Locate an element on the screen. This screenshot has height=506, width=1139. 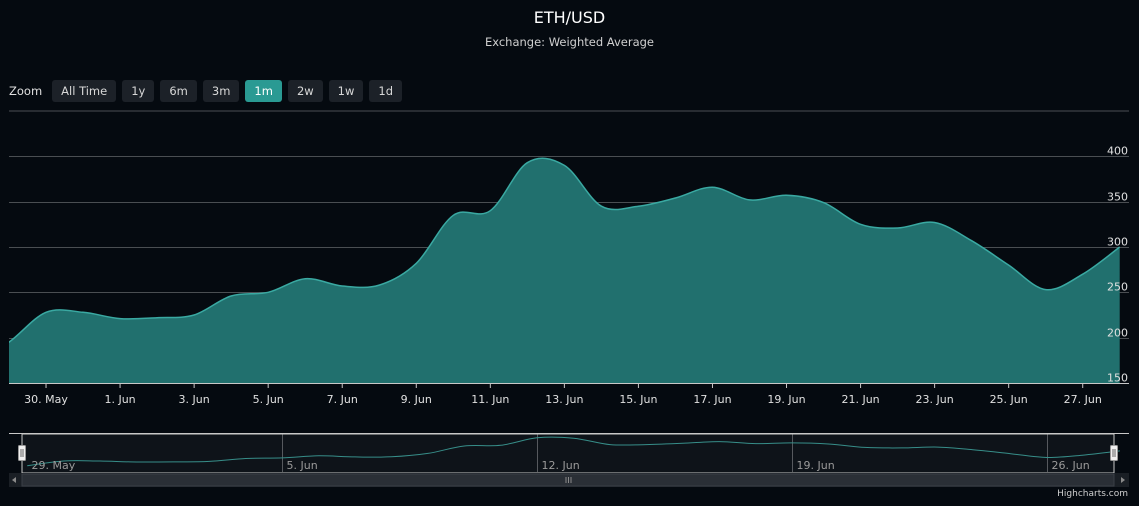
y-tick-label: 300 is located at coordinates (1117, 242).